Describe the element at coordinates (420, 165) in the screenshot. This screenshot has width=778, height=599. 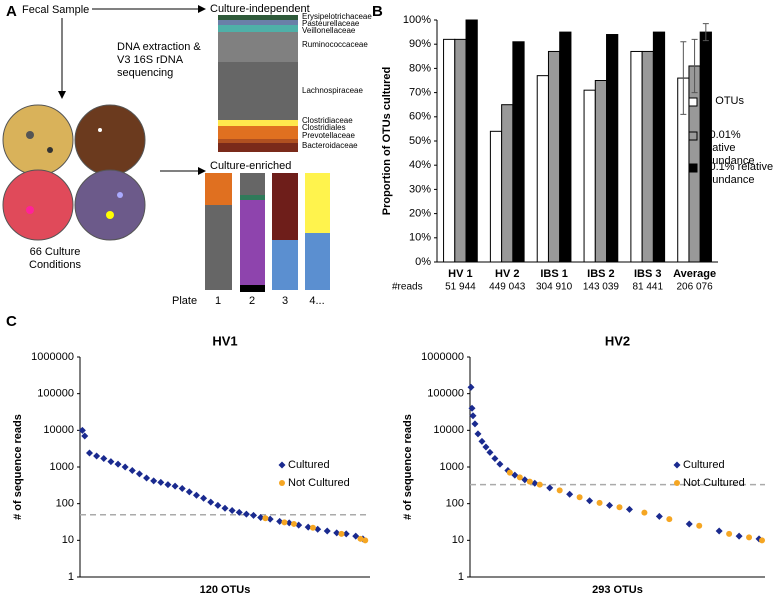
I see `y-tick-label: 40%` at that location.